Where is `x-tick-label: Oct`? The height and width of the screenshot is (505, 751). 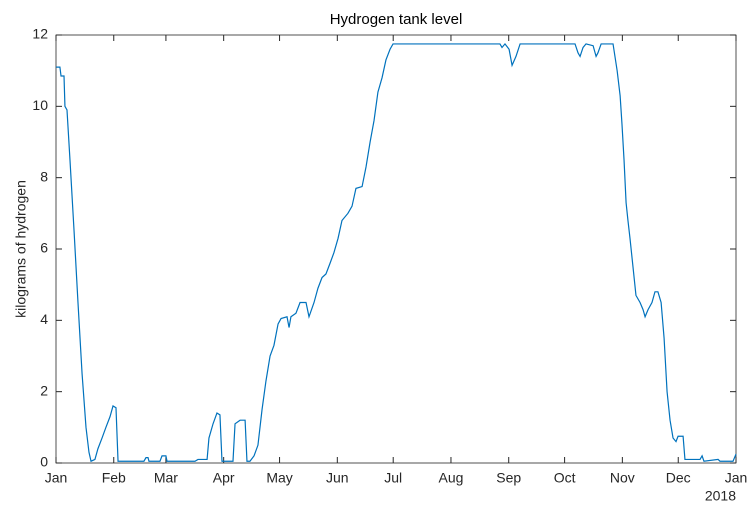 x-tick-label: Oct is located at coordinates (565, 478).